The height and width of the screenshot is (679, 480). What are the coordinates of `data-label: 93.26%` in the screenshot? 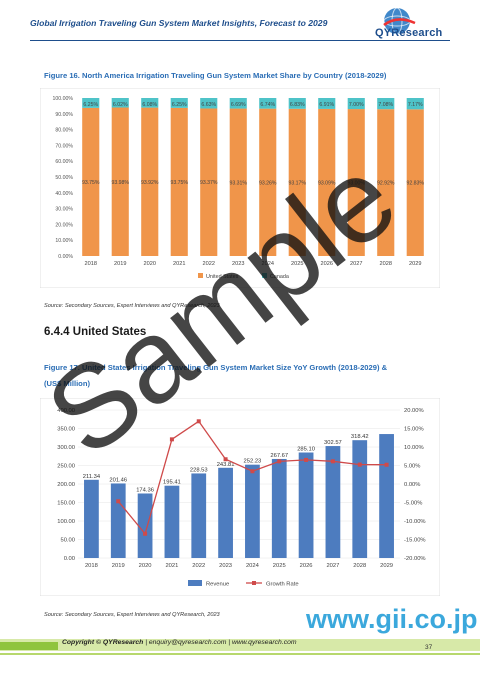 It's located at (268, 183).